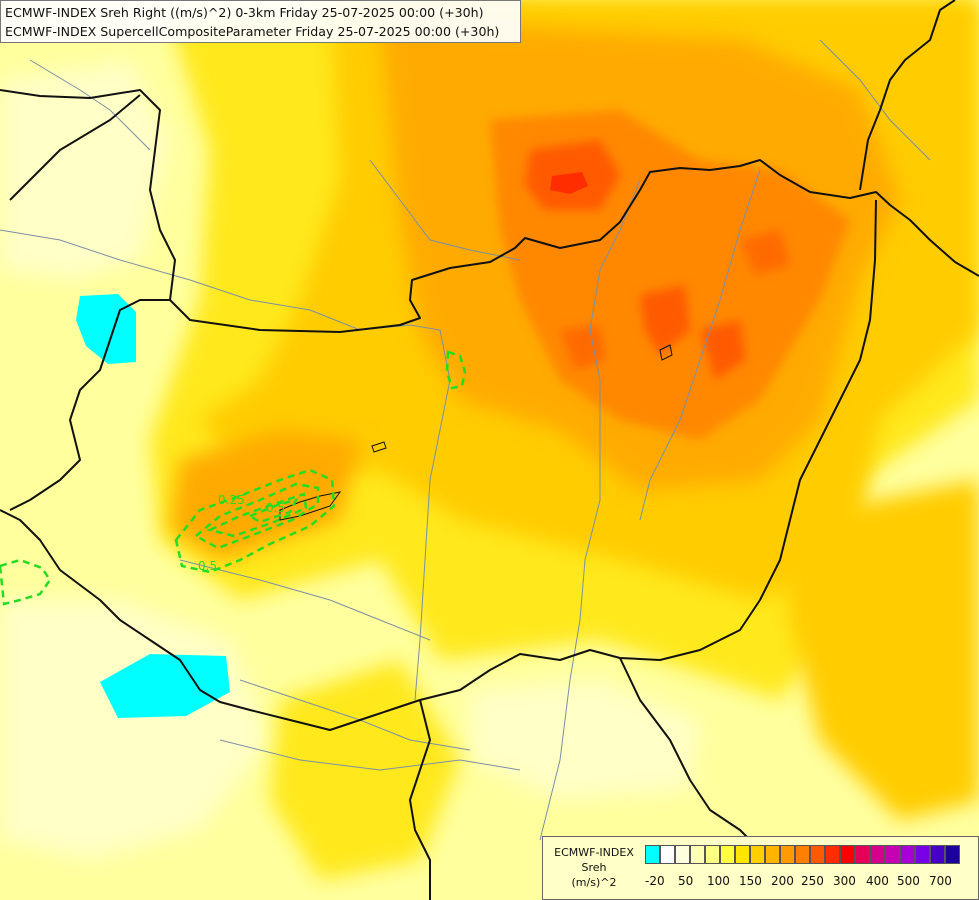 The height and width of the screenshot is (900, 979). What do you see at coordinates (875, 100) in the screenshot?
I see `river-northeast` at bounding box center [875, 100].